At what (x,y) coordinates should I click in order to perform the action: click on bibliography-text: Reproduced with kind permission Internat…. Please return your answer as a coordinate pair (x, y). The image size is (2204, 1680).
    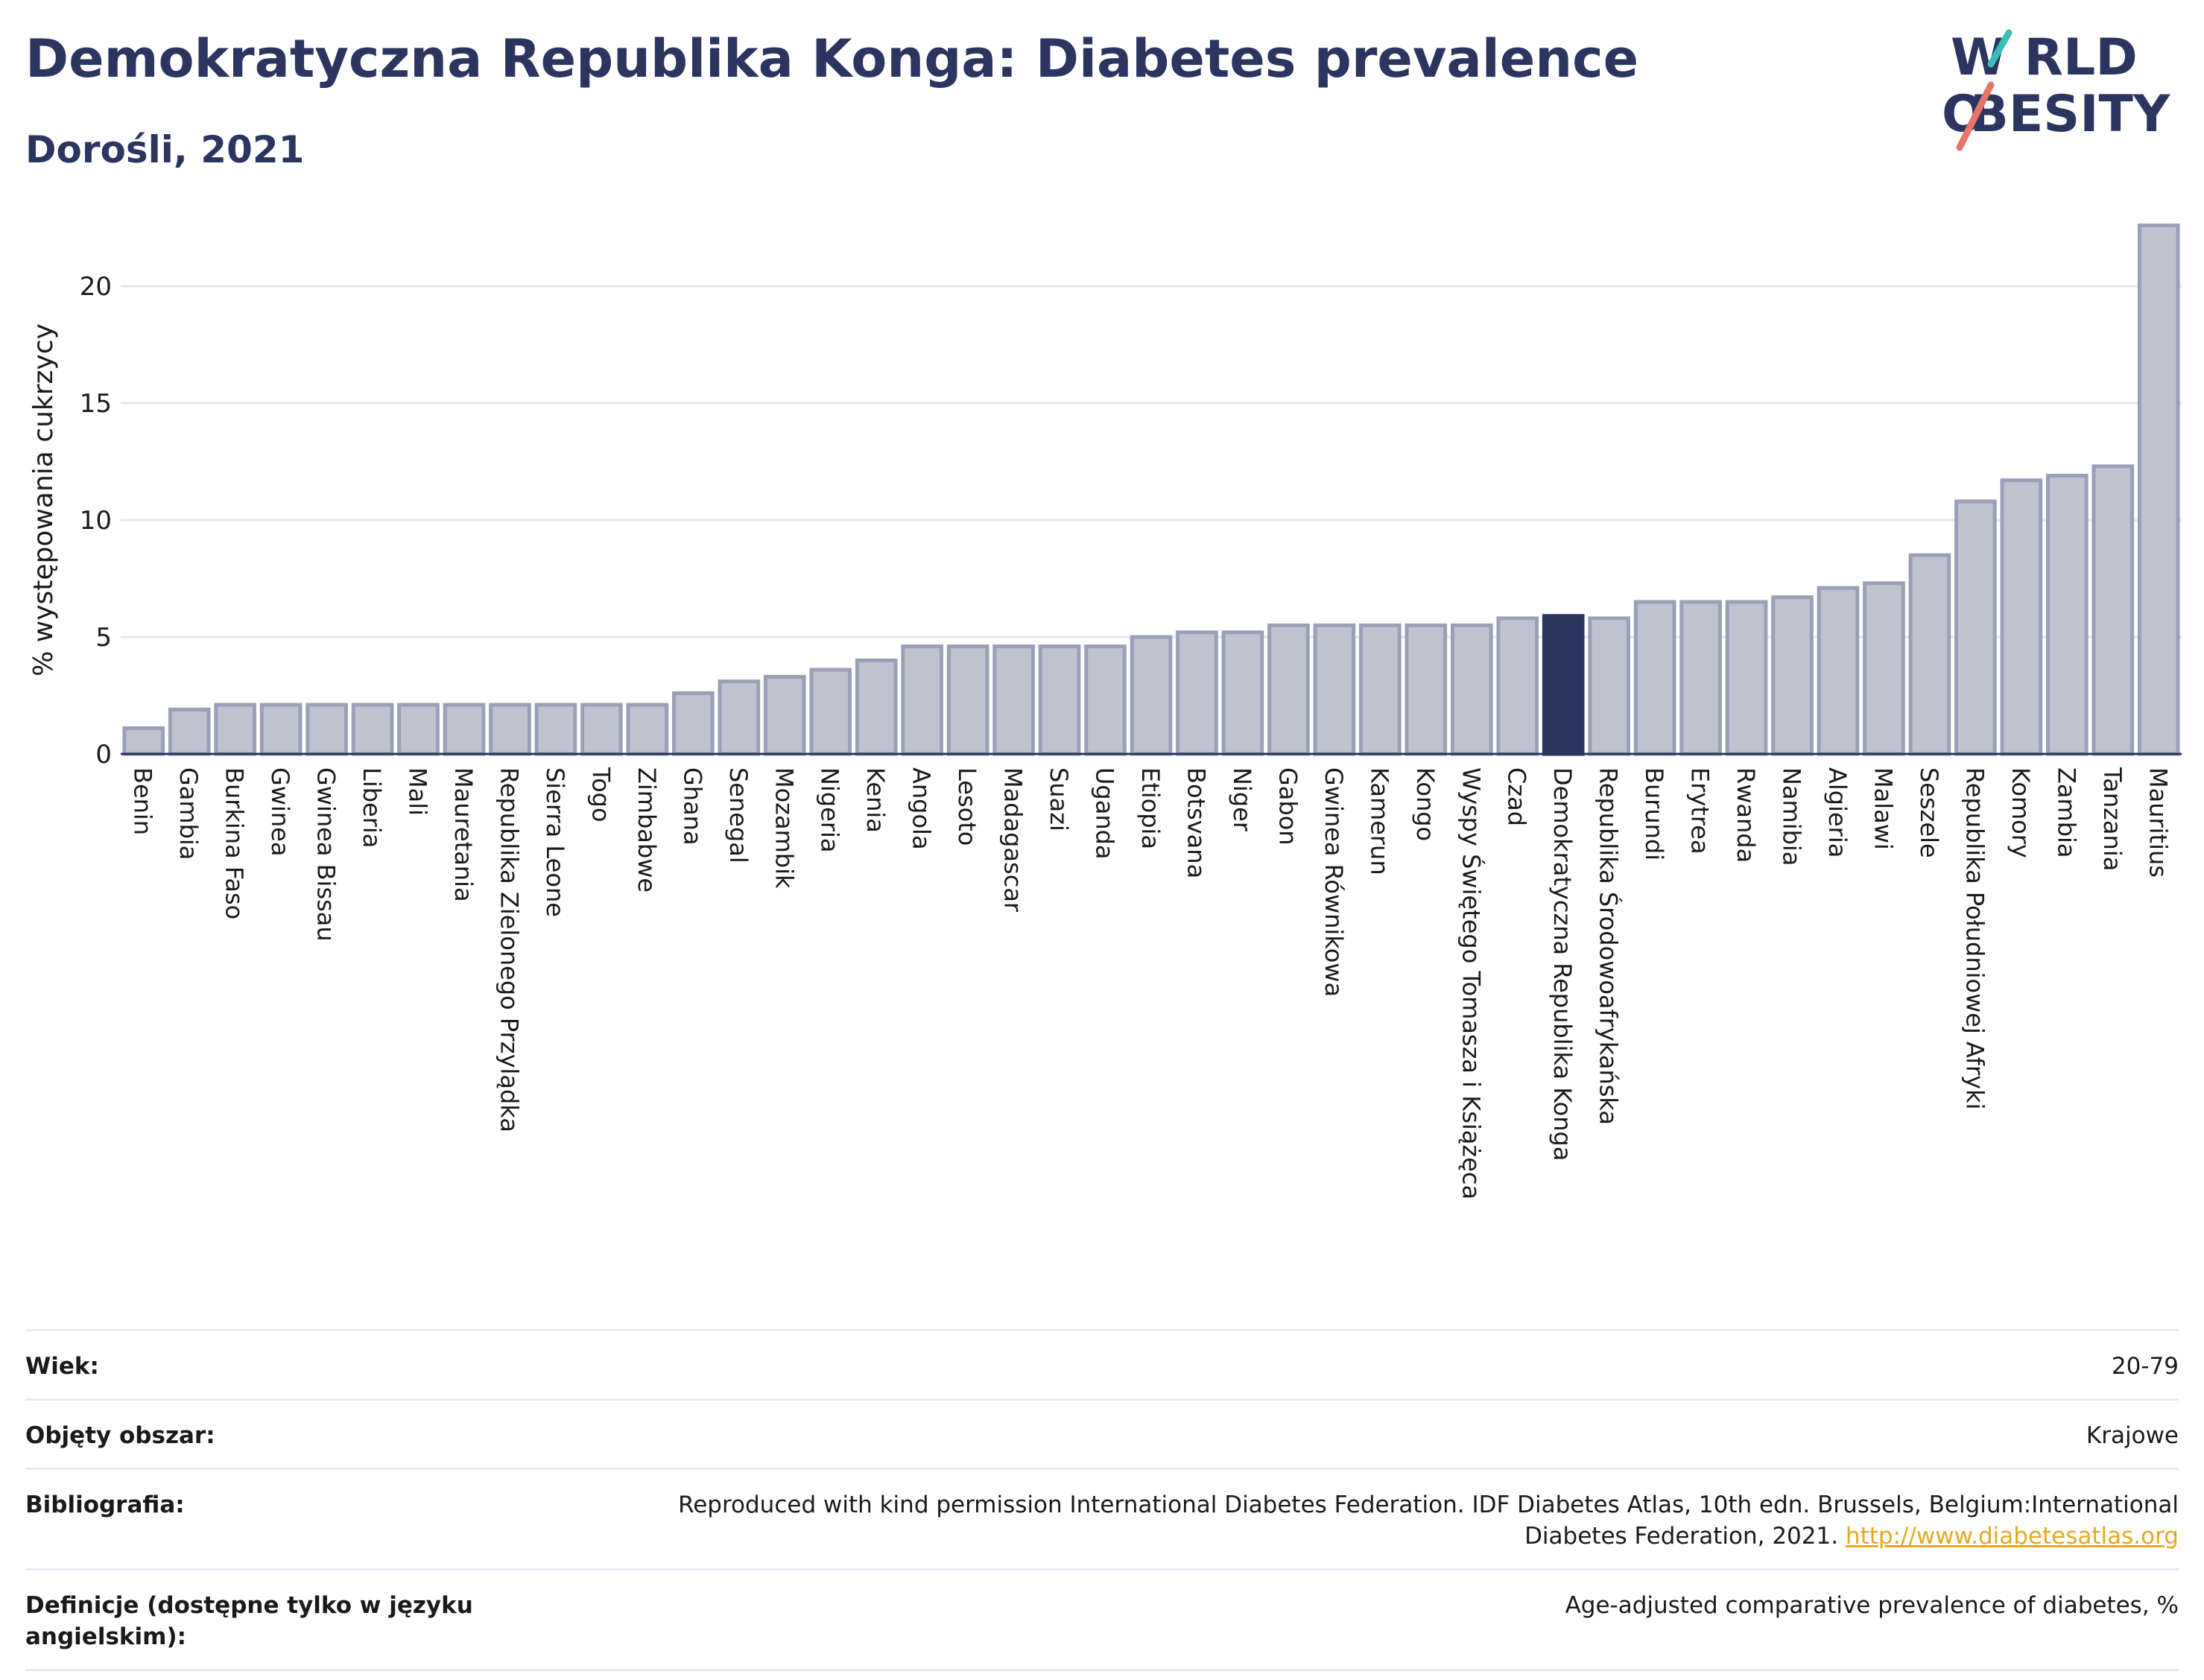
    Looking at the image, I should click on (1428, 1521).